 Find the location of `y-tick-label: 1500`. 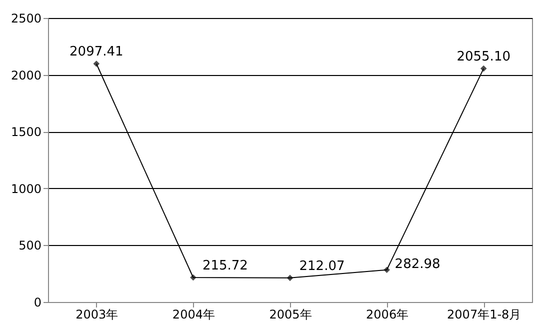

y-tick-label: 1500 is located at coordinates (26, 132).